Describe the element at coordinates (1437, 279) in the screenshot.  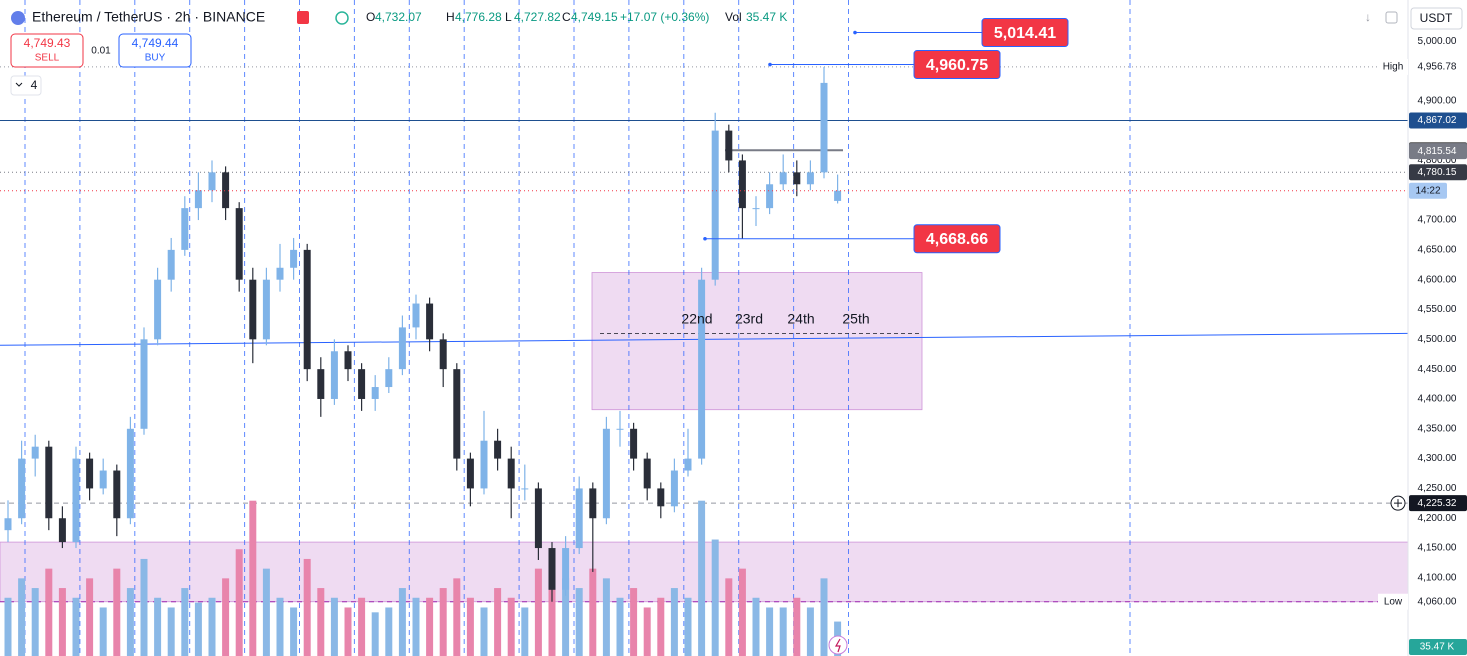
I see `y-tick-label: 4,600.00` at that location.